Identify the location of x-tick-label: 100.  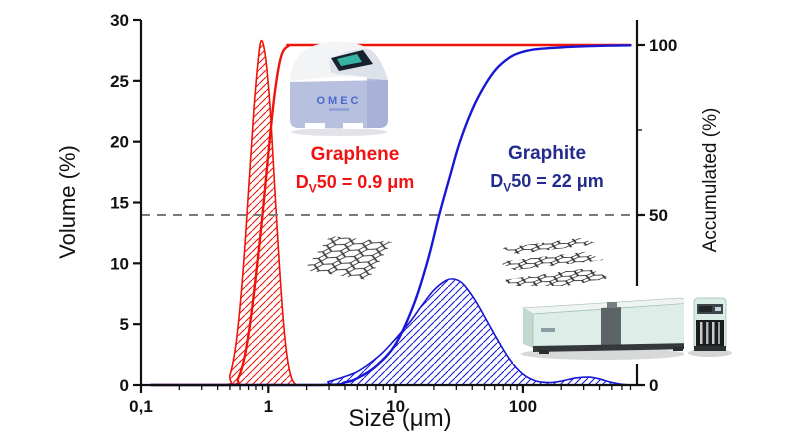
(523, 406).